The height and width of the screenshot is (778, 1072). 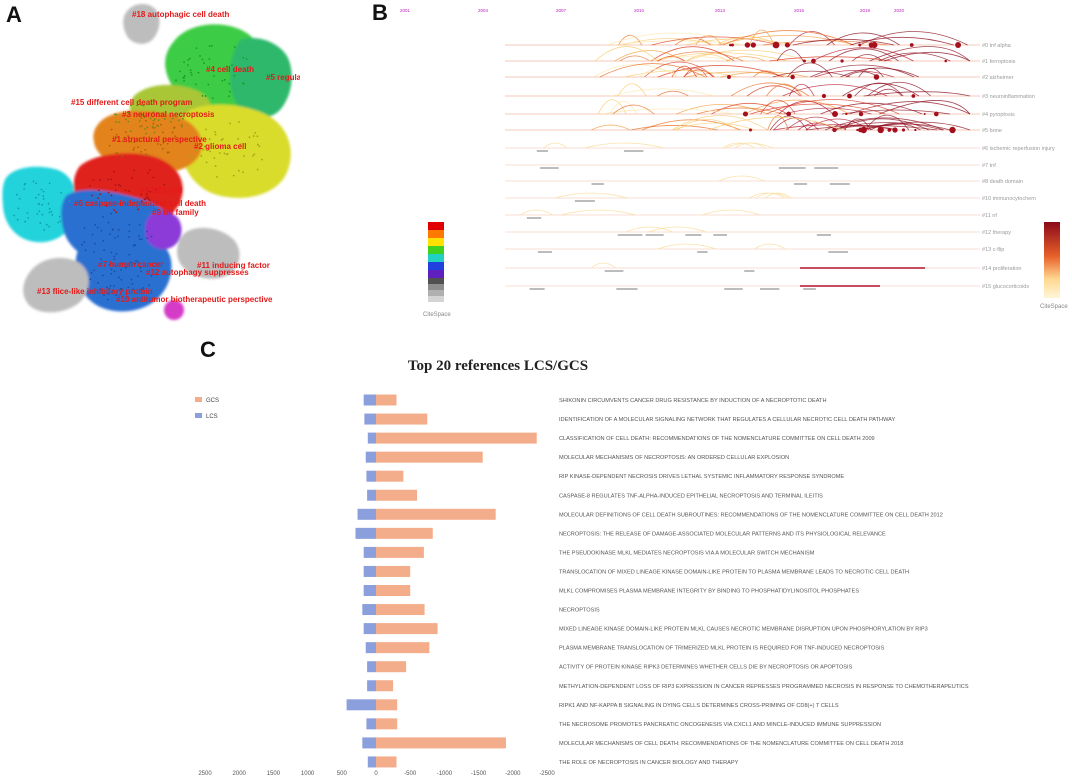 What do you see at coordinates (445, 774) in the screenshot?
I see `x-tick-label: -1000` at bounding box center [445, 774].